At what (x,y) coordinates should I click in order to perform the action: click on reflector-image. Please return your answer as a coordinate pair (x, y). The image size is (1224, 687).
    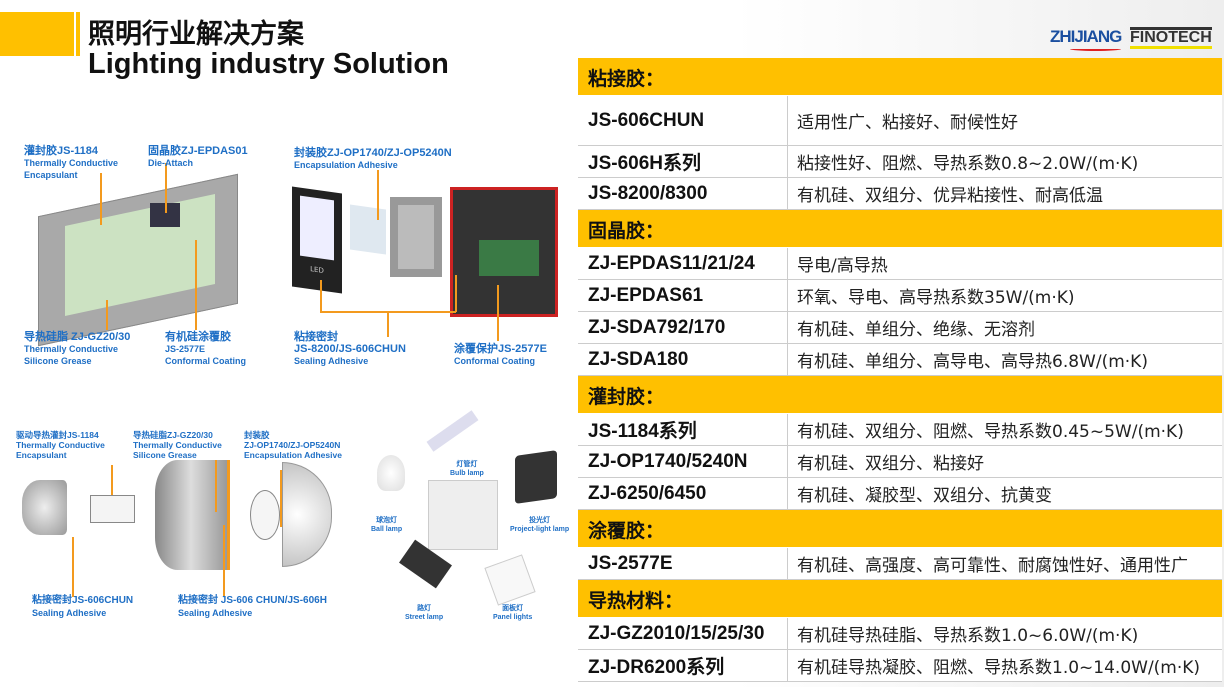
    Looking at the image, I should click on (416, 237).